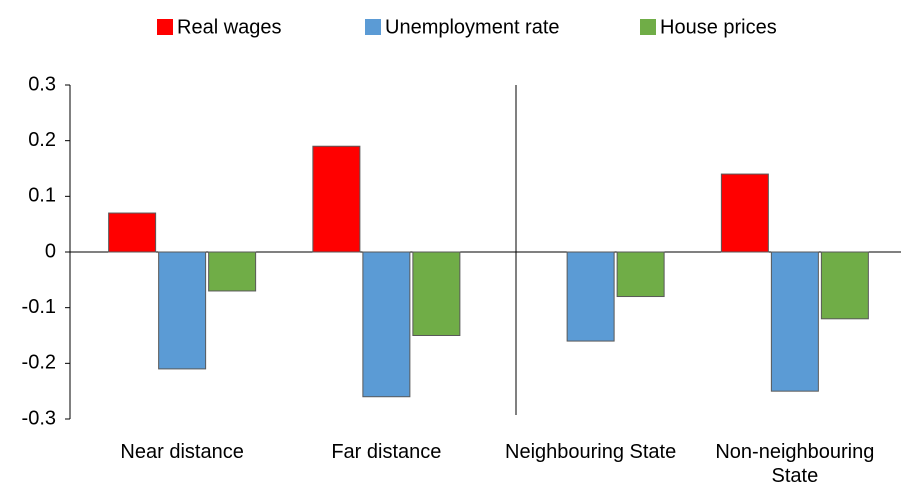 The image size is (901, 493). I want to click on y-tick-label: -0.2, so click(39, 363).